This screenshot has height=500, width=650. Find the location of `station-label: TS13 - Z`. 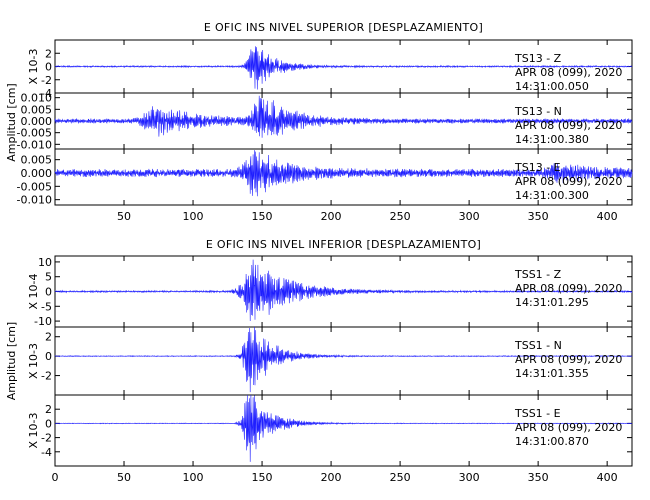

station-label: TS13 - Z is located at coordinates (538, 58).